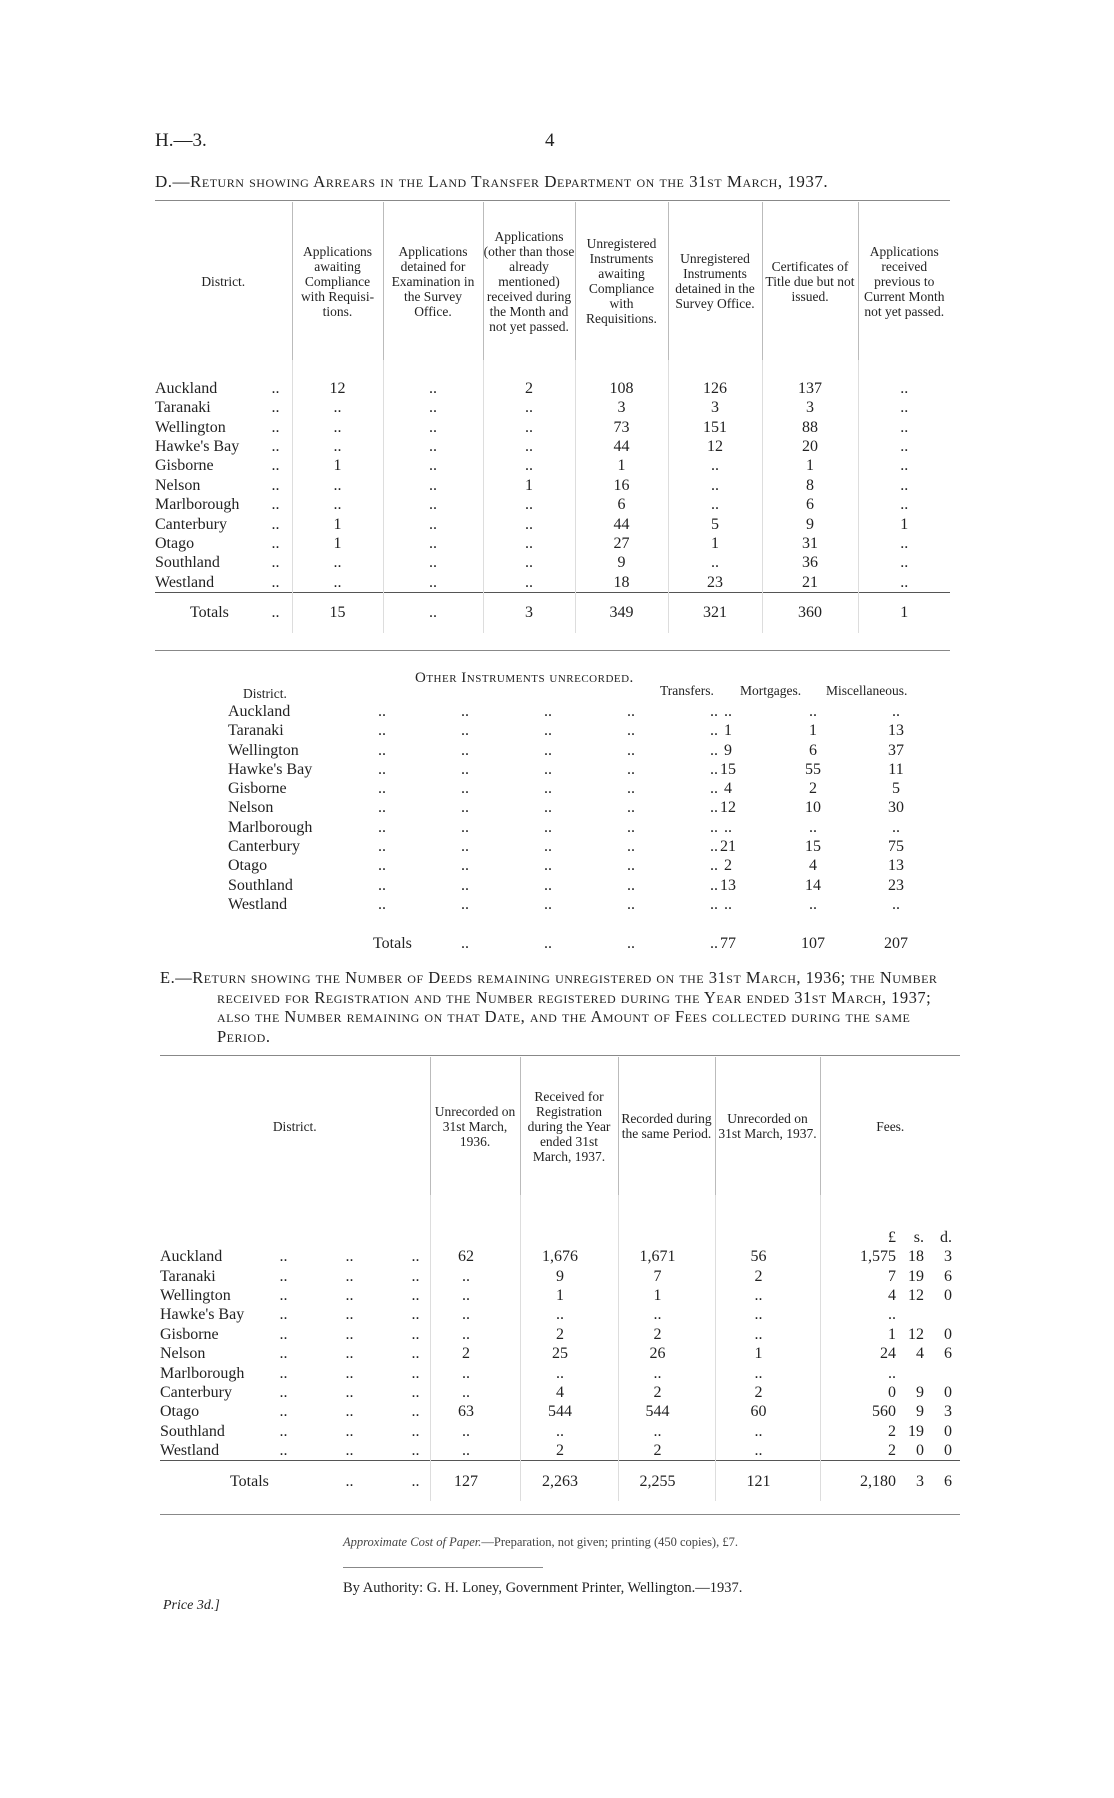 This screenshot has height=1798, width=1114. What do you see at coordinates (666, 1257) in the screenshot?
I see `value-cell: 1,671` at bounding box center [666, 1257].